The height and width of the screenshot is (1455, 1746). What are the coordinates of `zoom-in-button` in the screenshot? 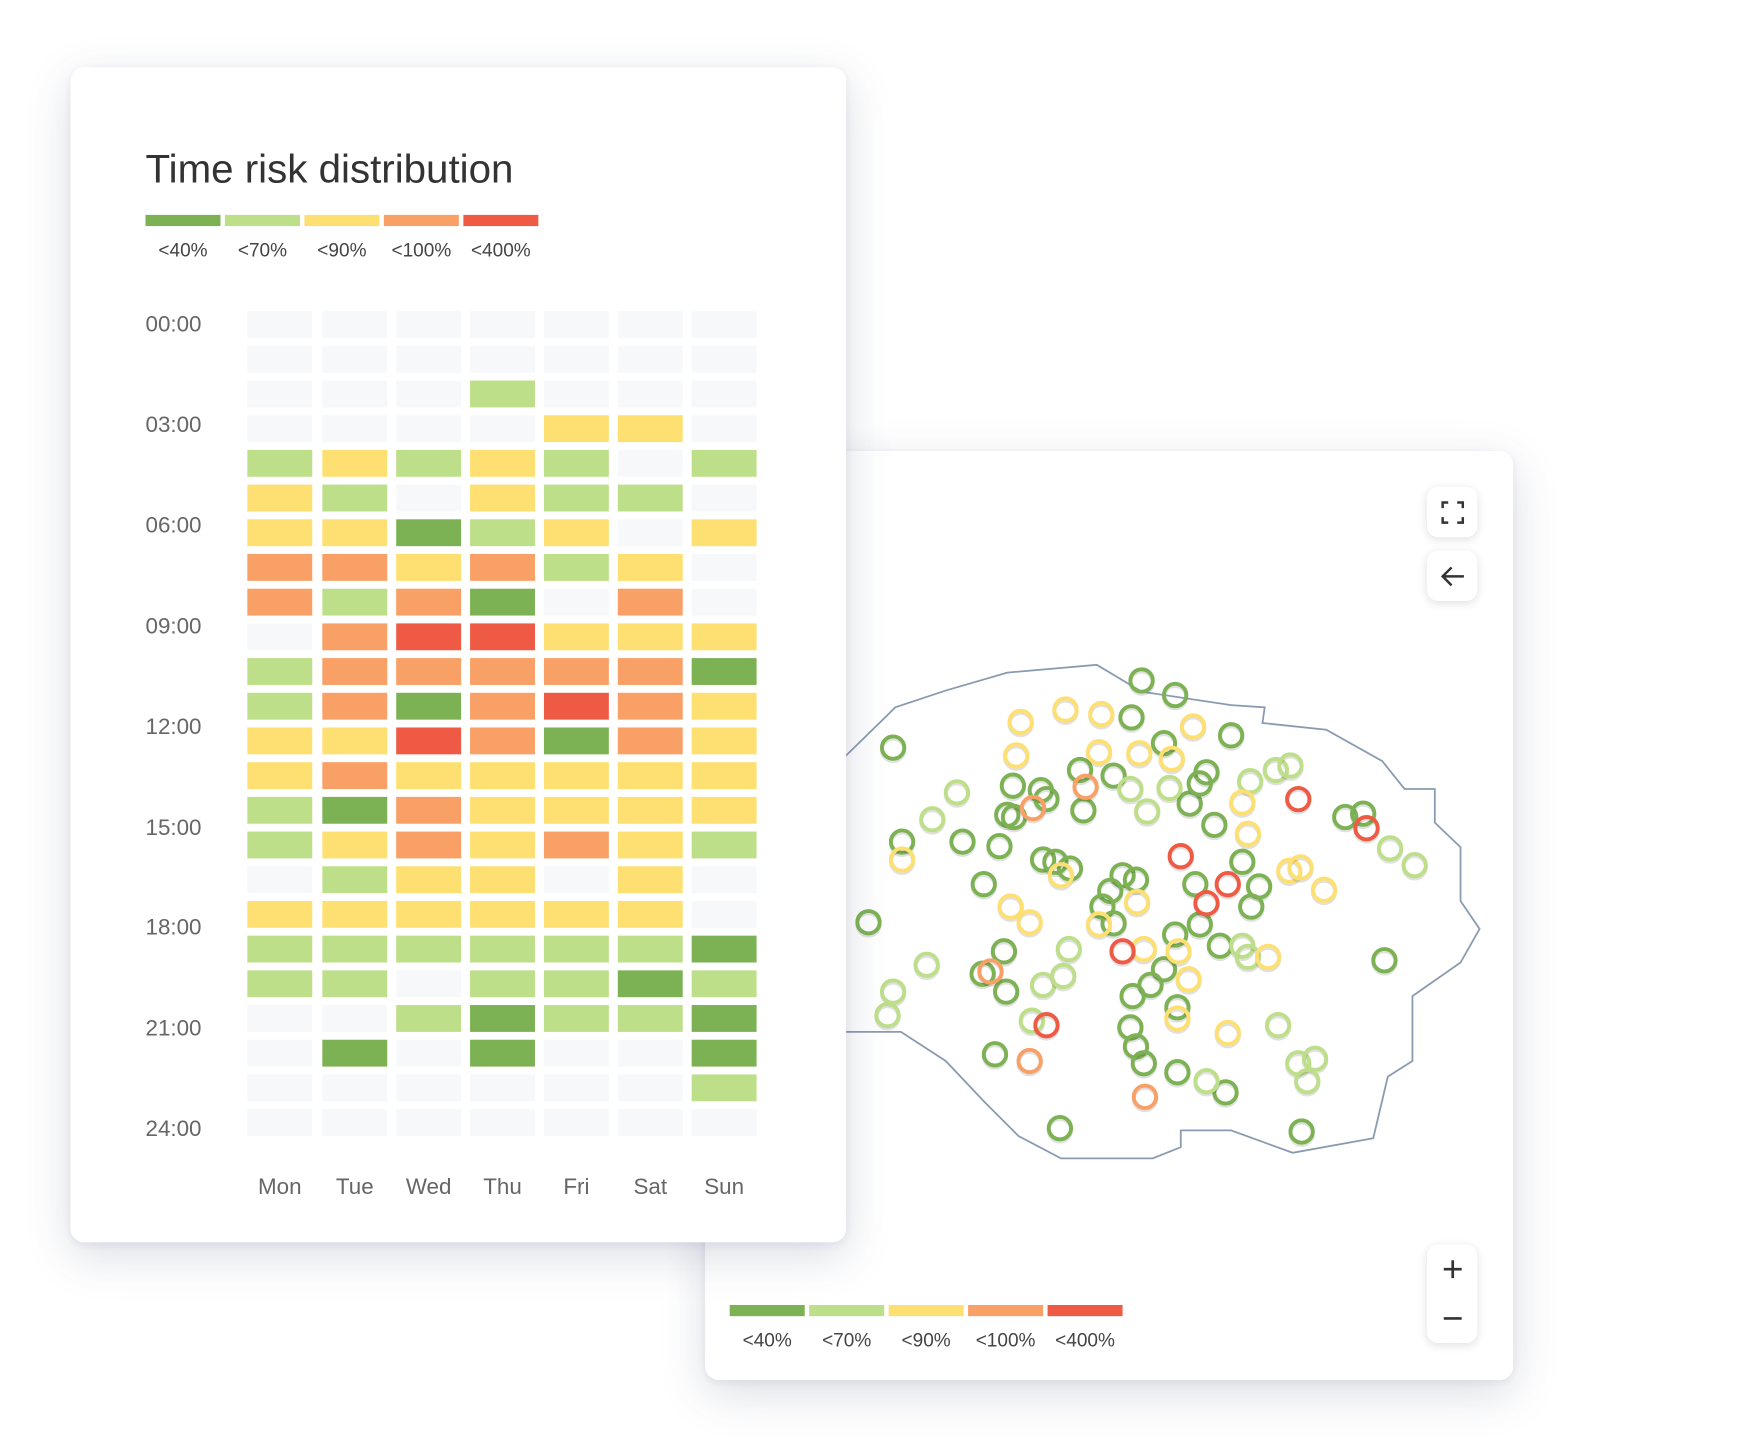 It's located at (1452, 1269).